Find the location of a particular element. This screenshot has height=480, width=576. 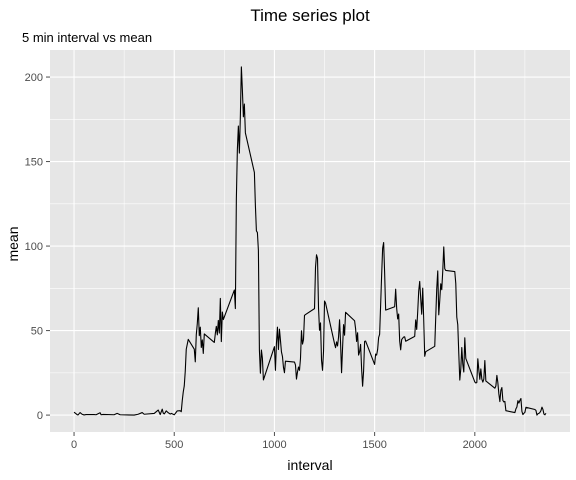

y-tick-label: 100 is located at coordinates (34, 247).